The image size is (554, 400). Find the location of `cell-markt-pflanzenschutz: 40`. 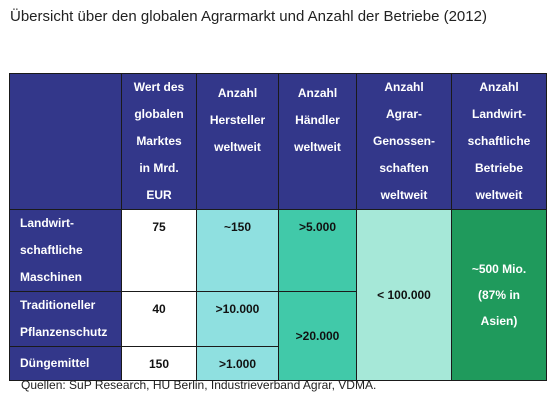

cell-markt-pflanzenschutz: 40 is located at coordinates (159, 319).